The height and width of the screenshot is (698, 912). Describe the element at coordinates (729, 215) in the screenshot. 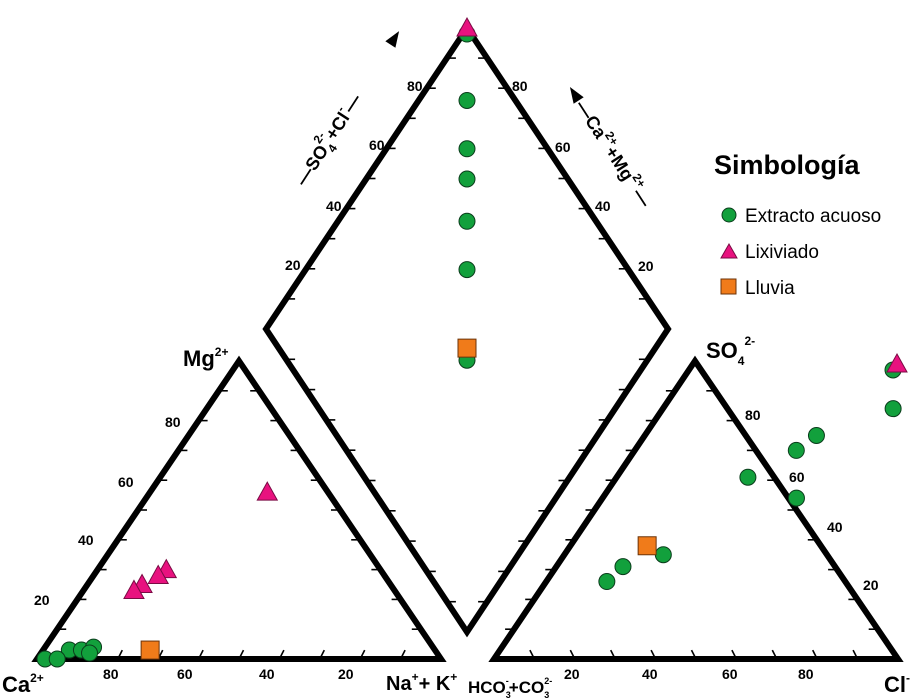

I see `legend-circle-icon` at that location.